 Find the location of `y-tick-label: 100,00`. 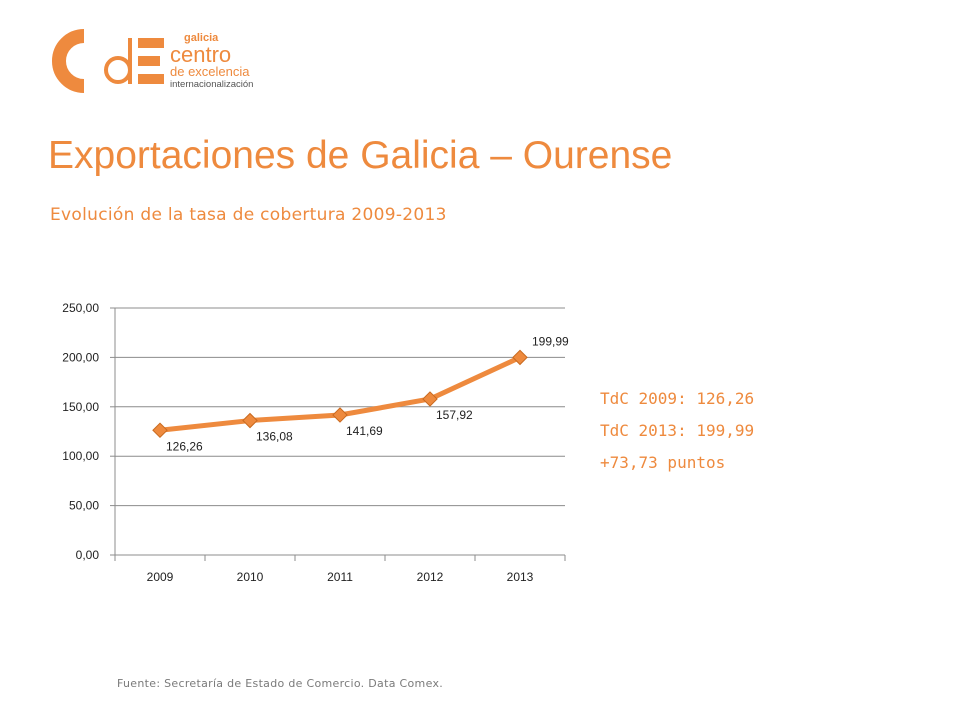

y-tick-label: 100,00 is located at coordinates (80, 456).